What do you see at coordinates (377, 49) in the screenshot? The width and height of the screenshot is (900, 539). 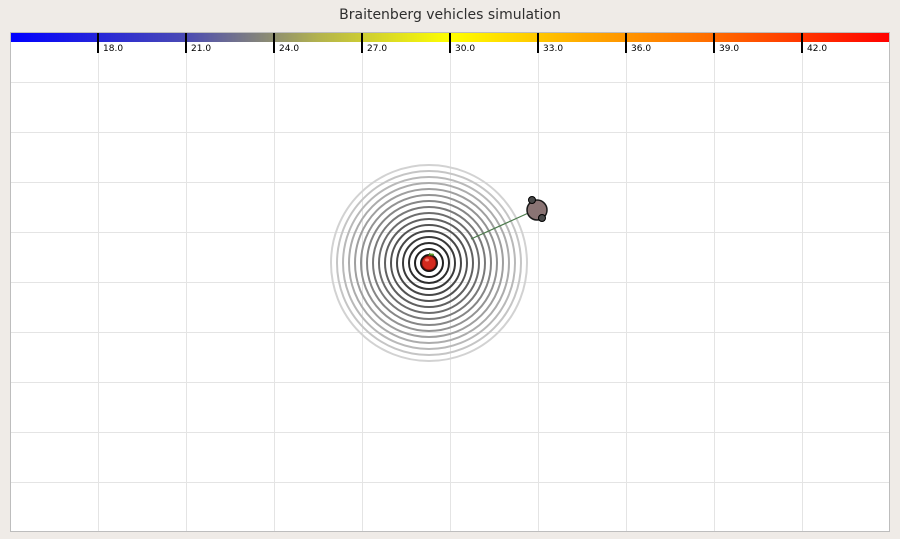 I see `colorbar-tick-label: 27.0` at bounding box center [377, 49].